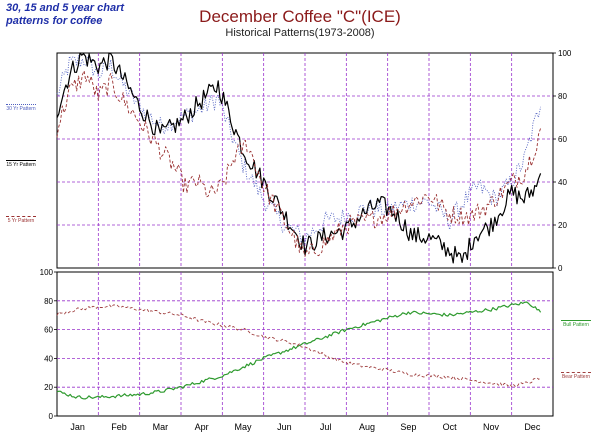  I want to click on legend-bull-swatch, so click(576, 320).